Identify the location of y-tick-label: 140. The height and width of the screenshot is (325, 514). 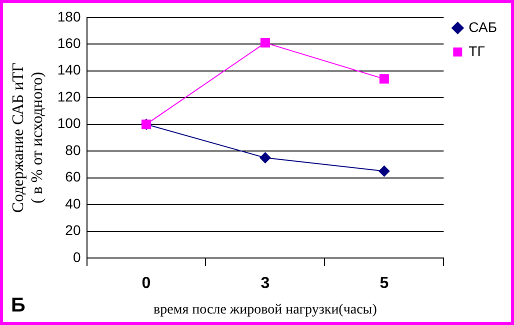
(69, 70).